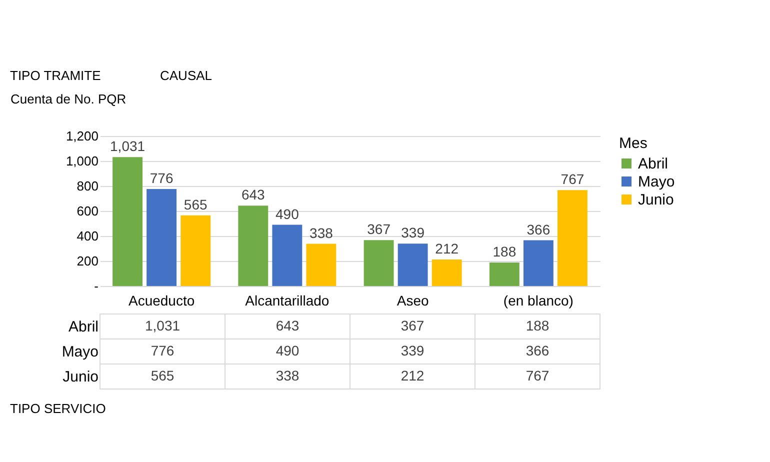 The image size is (770, 462). Describe the element at coordinates (87, 186) in the screenshot. I see `y-tick-label: 800` at that location.